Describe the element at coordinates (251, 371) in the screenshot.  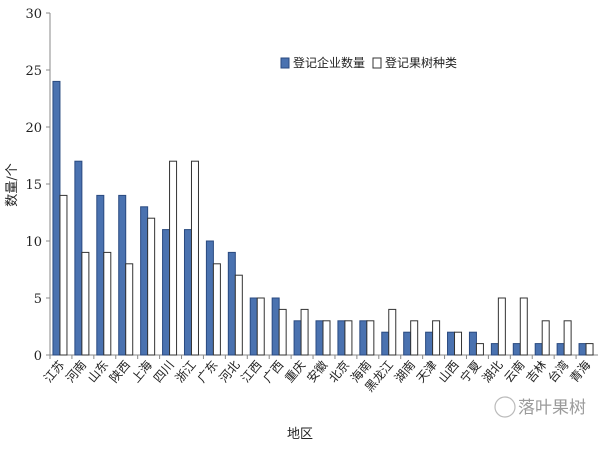
I see `x-tick-label: 江西` at that location.